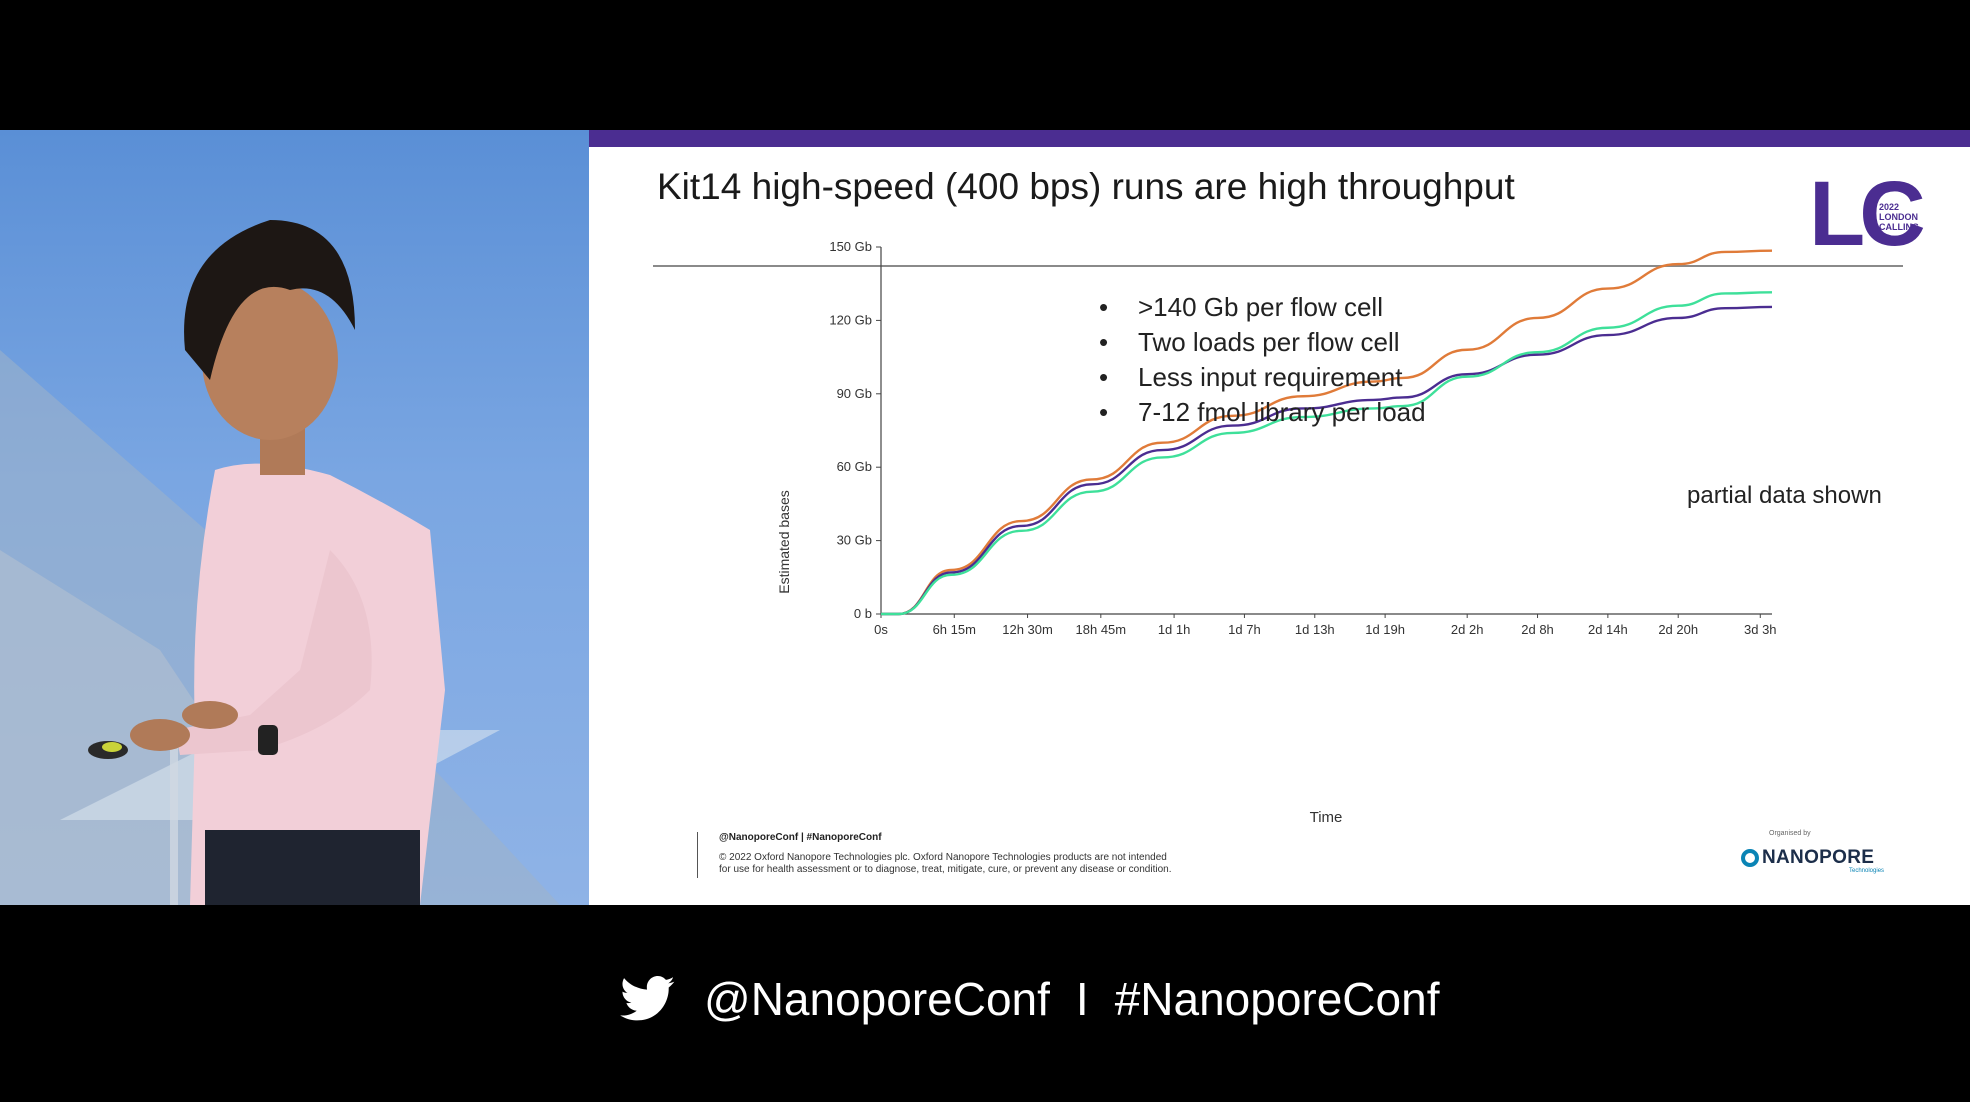 The image size is (1970, 1102). I want to click on organised-by-caption: Organised by, so click(1790, 833).